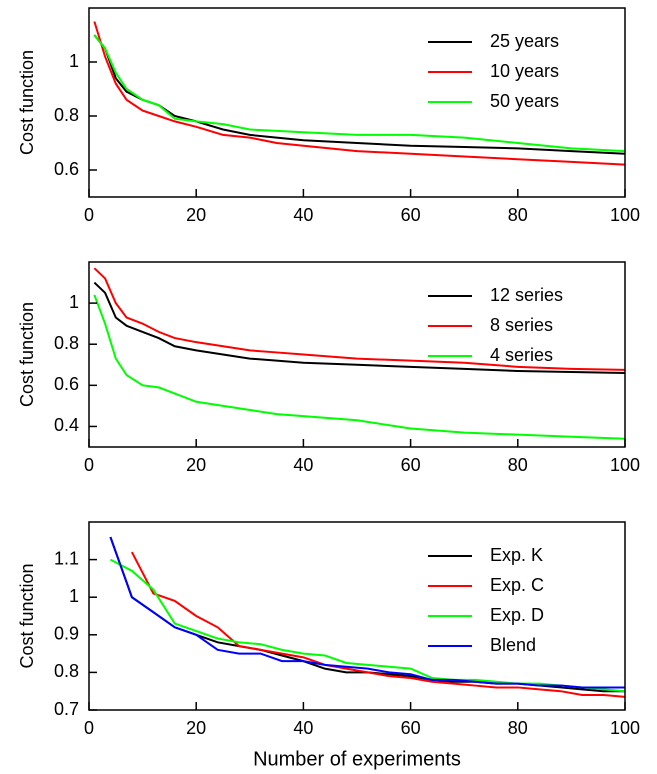 The height and width of the screenshot is (774, 657). Describe the element at coordinates (521, 355) in the screenshot. I see `legend-label: 4 series` at that location.